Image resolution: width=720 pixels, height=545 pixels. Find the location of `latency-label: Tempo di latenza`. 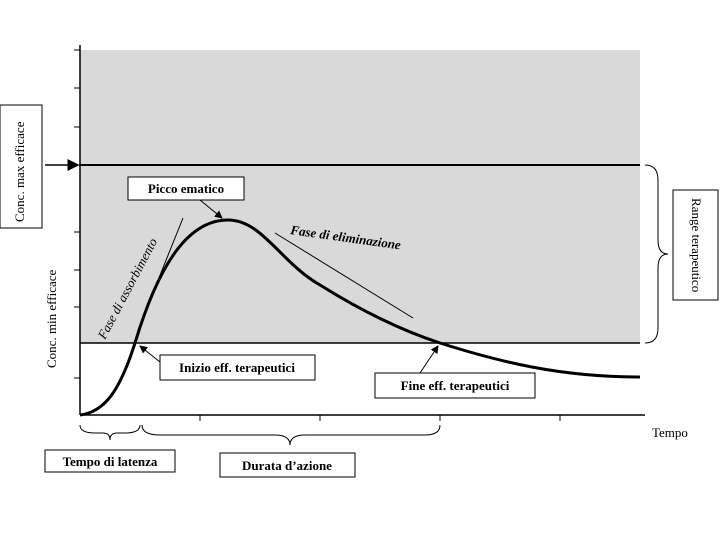

latency-label: Tempo di latenza is located at coordinates (110, 461).